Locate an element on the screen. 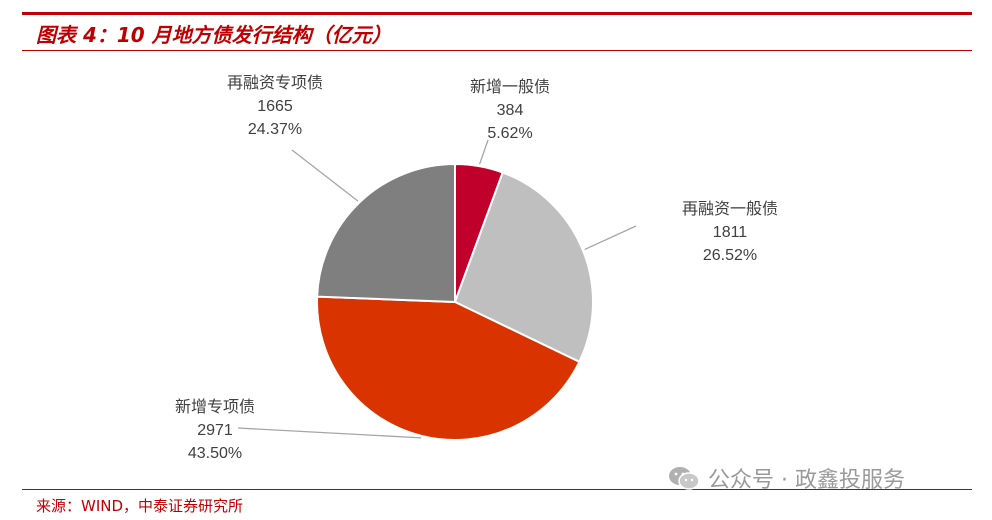 The height and width of the screenshot is (520, 992). bottom-rule is located at coordinates (497, 489).